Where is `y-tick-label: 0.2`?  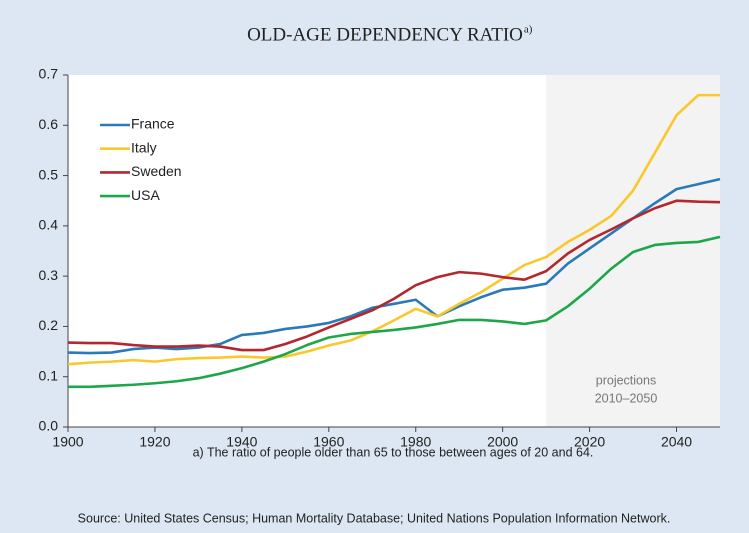 y-tick-label: 0.2 is located at coordinates (49, 325).